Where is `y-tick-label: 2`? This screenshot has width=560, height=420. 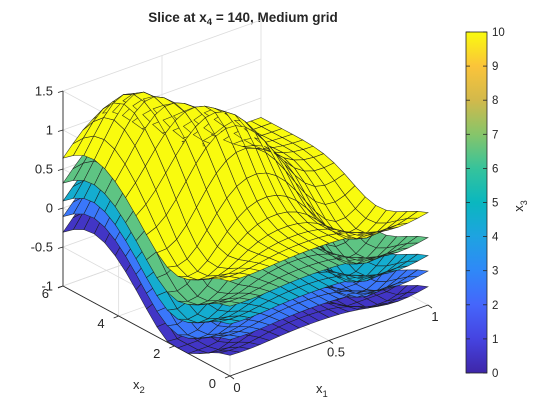
y-tick-label: 2 is located at coordinates (156, 353).